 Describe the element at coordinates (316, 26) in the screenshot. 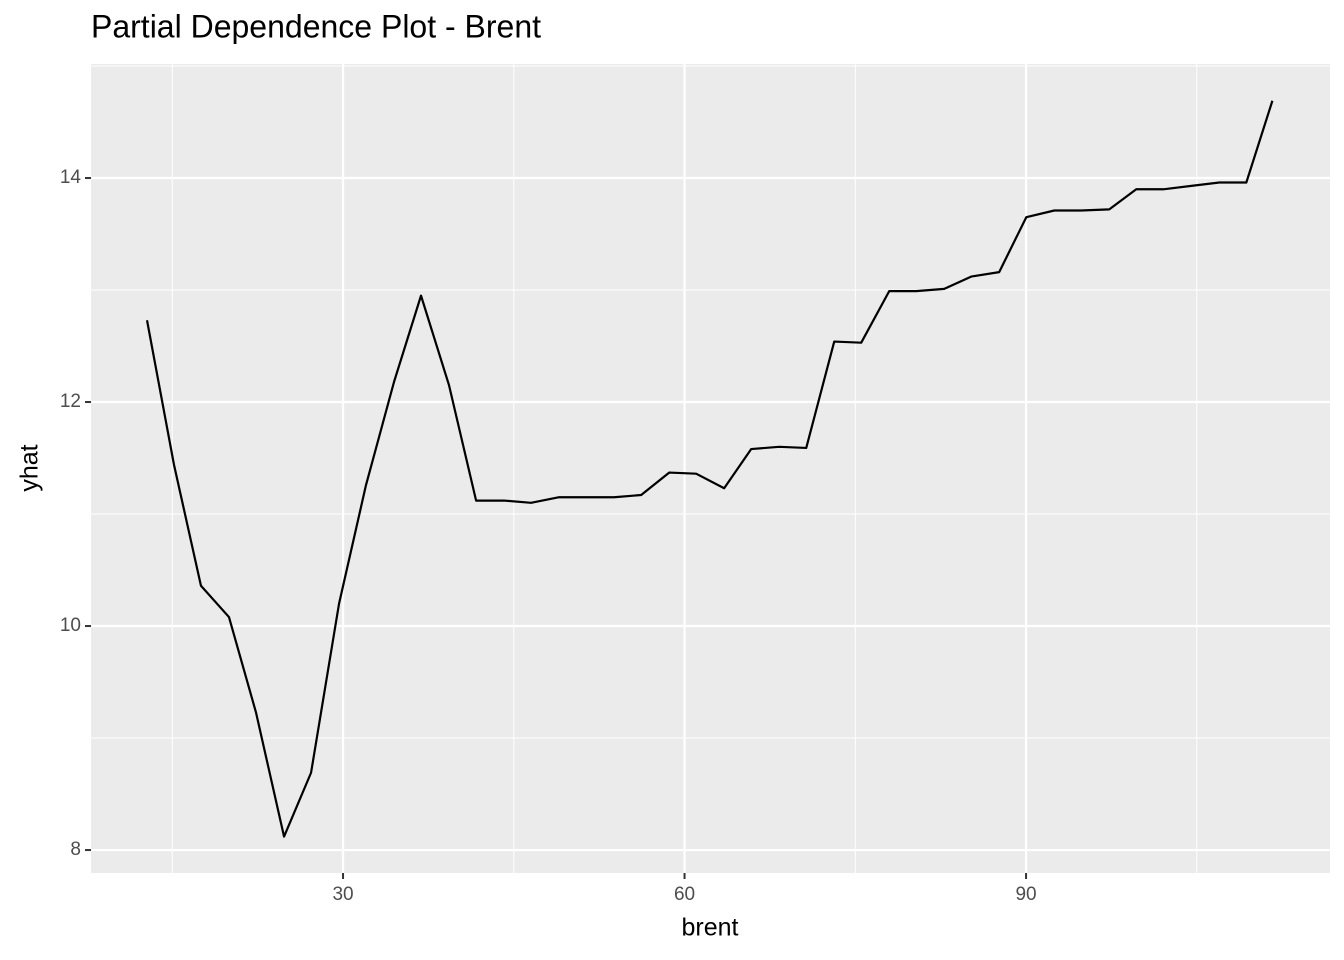

I see `chart-title: Partial Dependence Plot - Brent` at that location.